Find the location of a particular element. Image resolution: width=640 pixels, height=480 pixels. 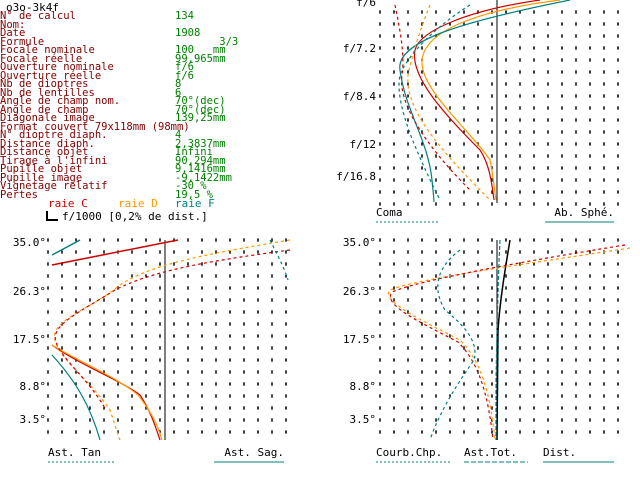

legend-raie-d: raie D is located at coordinates (138, 203).